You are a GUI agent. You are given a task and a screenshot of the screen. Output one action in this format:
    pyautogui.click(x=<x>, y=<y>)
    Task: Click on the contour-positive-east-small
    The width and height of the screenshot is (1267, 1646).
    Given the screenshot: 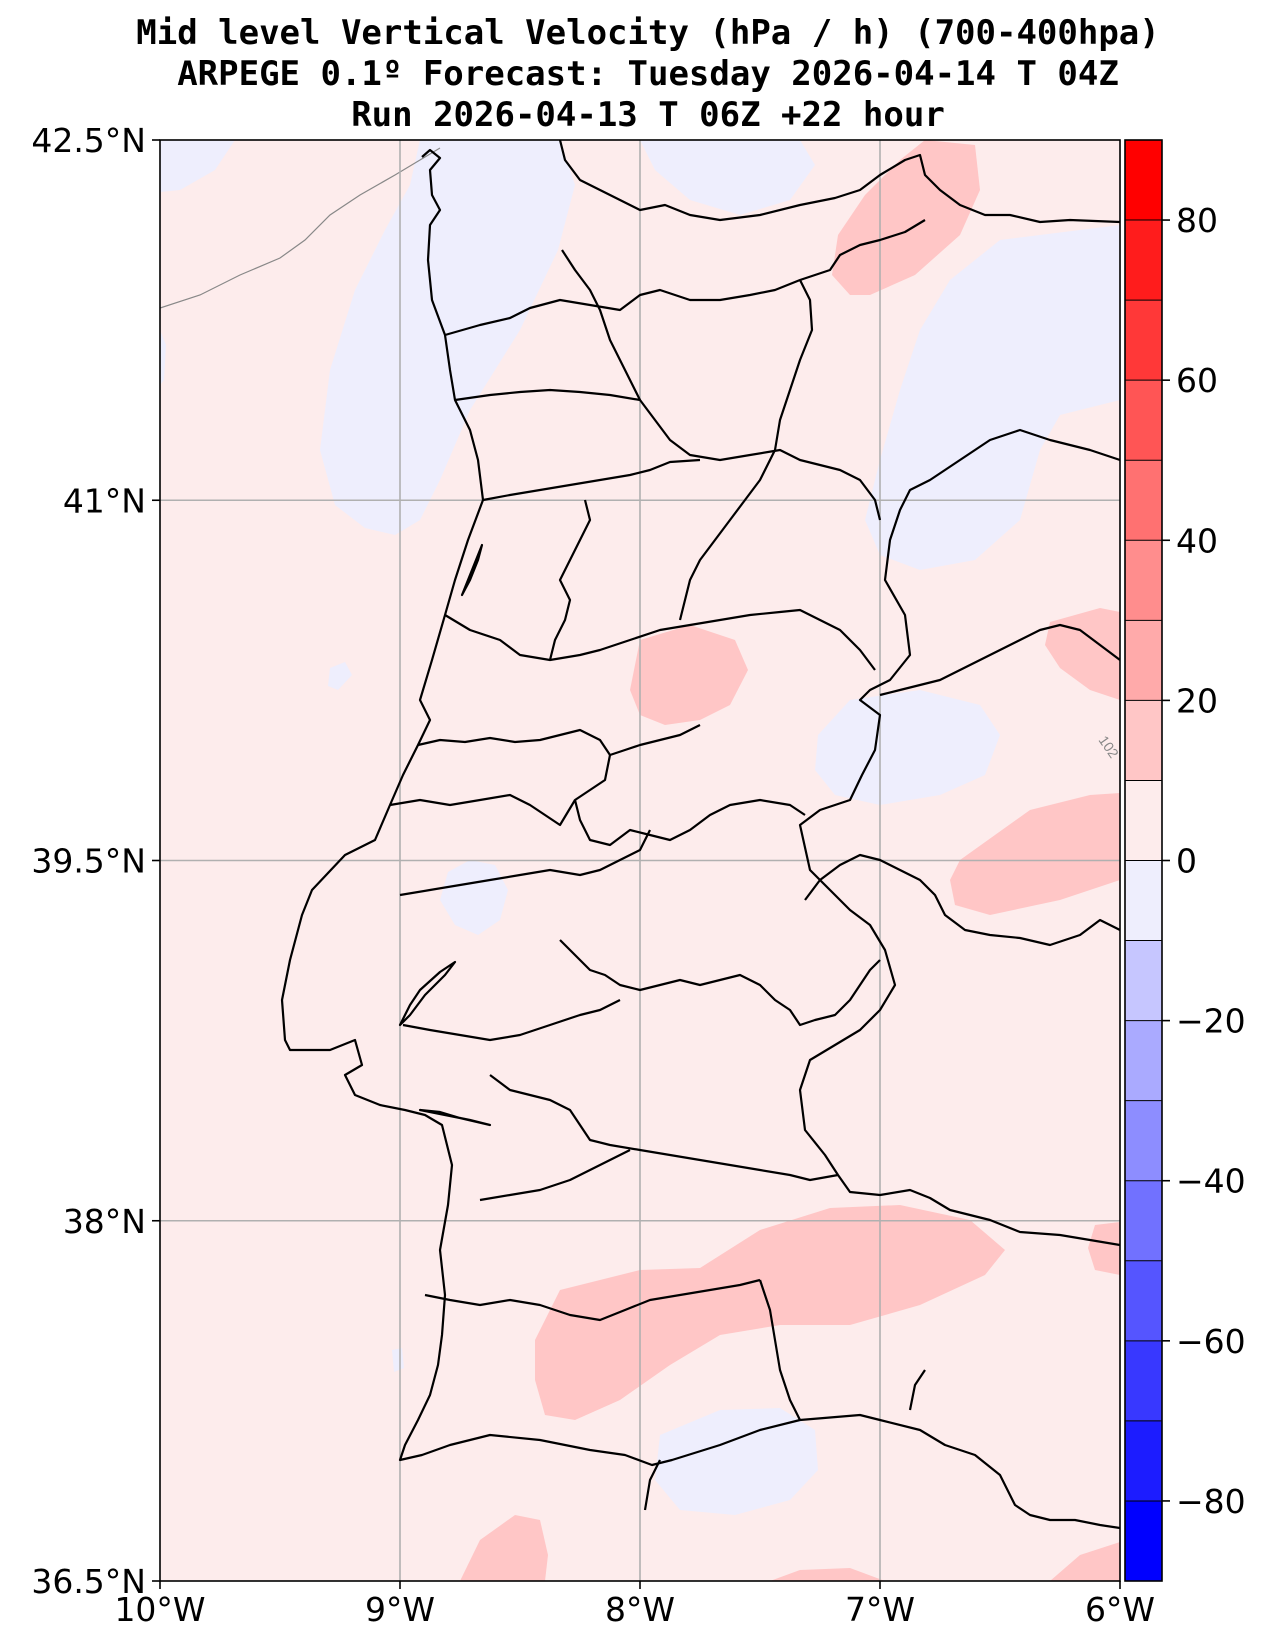 What is the action you would take?
    pyautogui.click(x=1082, y=654)
    